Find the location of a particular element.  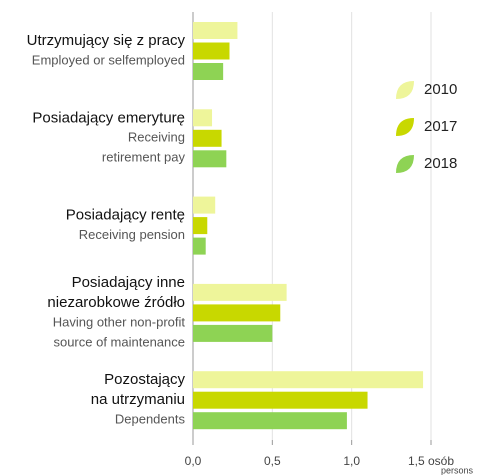

category-label: na utrzymaniu is located at coordinates (138, 399).